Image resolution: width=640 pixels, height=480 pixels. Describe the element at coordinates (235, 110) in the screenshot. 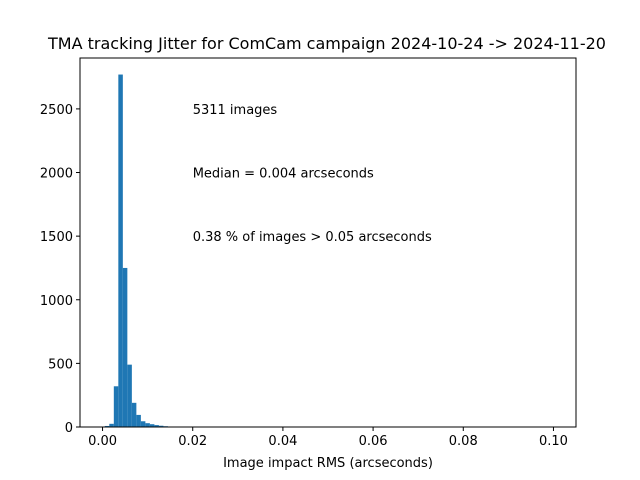

I see `annotation-image-count: 5311 images` at that location.